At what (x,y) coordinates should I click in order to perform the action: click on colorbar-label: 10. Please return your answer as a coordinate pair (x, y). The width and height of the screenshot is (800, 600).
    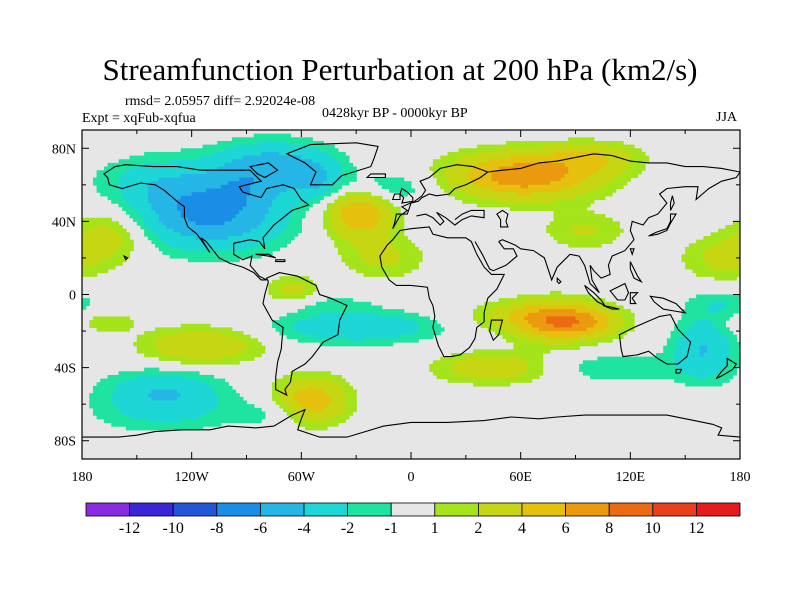
    Looking at the image, I should click on (653, 528).